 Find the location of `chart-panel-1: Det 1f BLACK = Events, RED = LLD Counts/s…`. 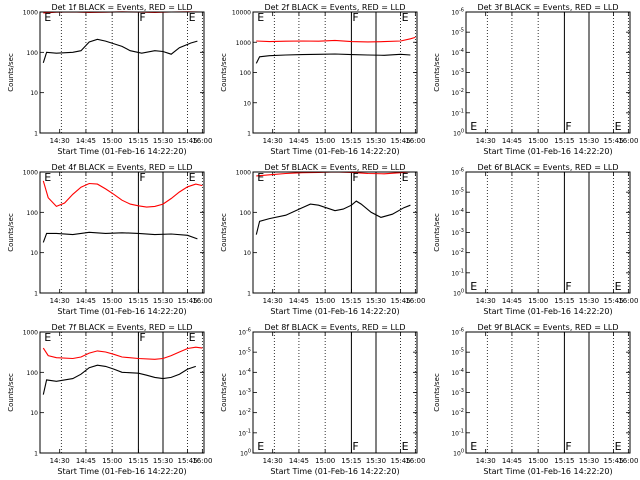

chart-panel-1: Det 1f BLACK = Events, RED = LLD Counts/s… is located at coordinates (109, 79).